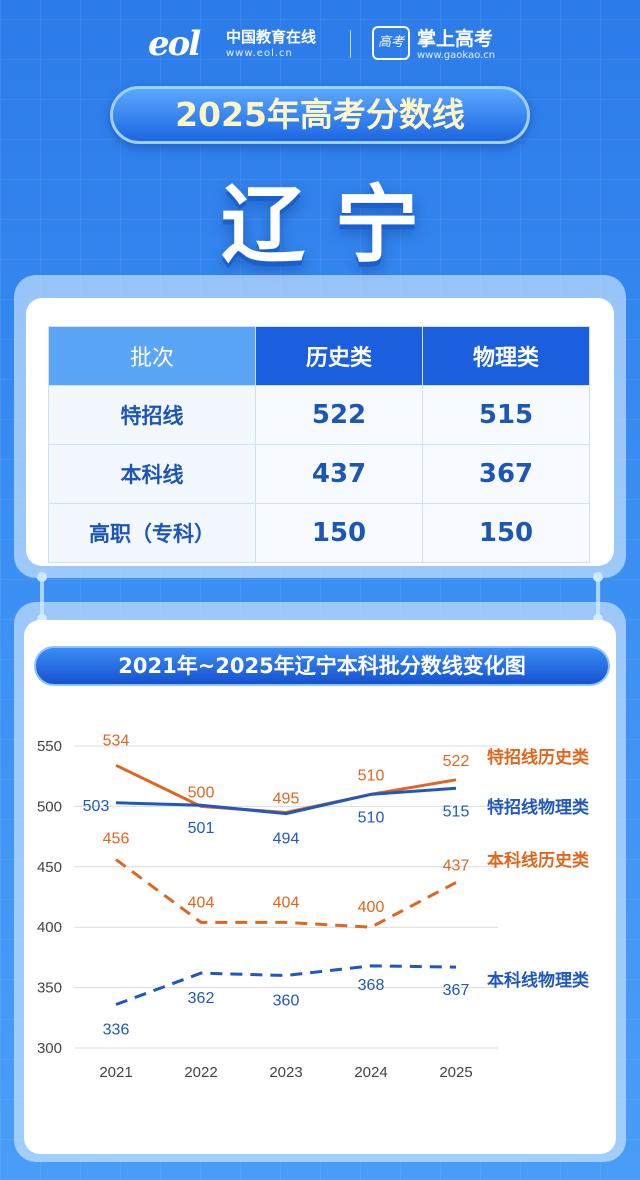 Image resolution: width=640 pixels, height=1180 pixels. What do you see at coordinates (271, 37) in the screenshot?
I see `eol-name: 中国教育在线` at bounding box center [271, 37].